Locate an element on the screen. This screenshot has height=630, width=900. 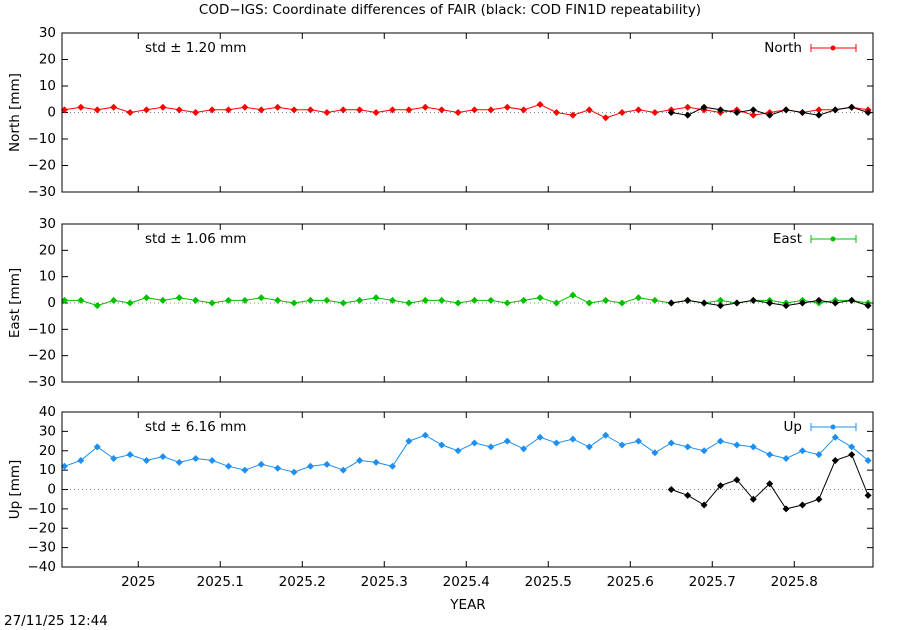
x-tick-label: 2025.7 is located at coordinates (712, 582).